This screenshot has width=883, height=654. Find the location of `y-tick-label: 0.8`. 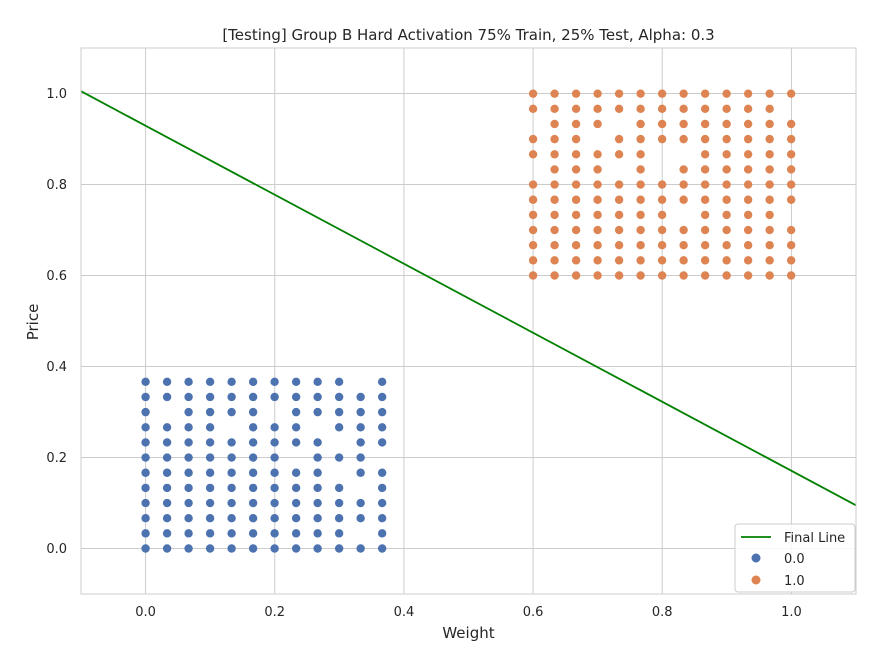

y-tick-label: 0.8 is located at coordinates (56, 185).